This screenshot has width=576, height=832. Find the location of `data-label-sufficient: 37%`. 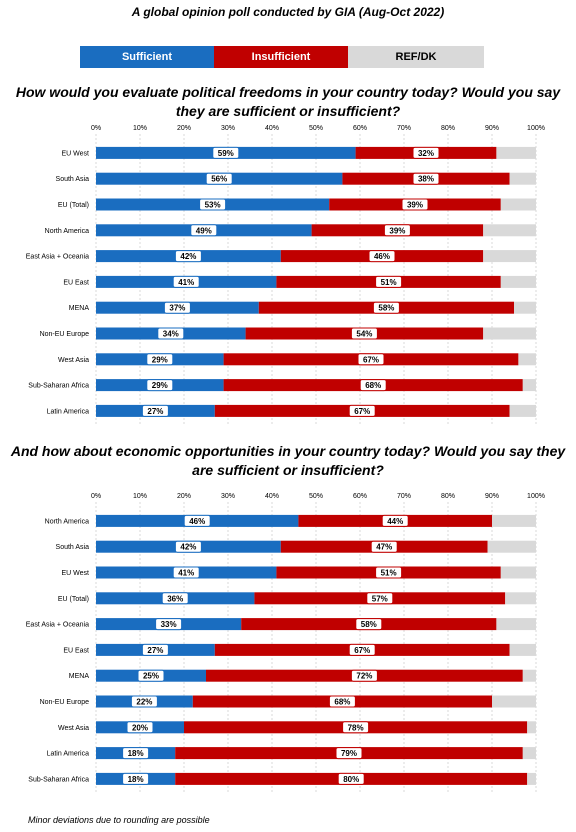

data-label-sufficient: 37% is located at coordinates (177, 308).